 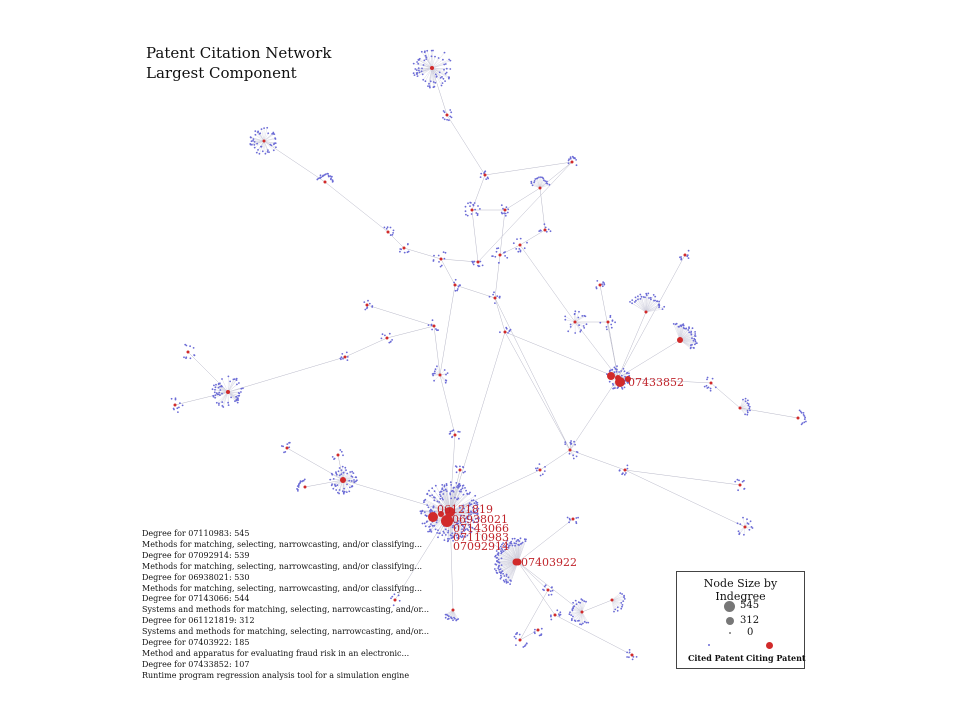 I want to click on citing-swatch, so click(x=769, y=645).